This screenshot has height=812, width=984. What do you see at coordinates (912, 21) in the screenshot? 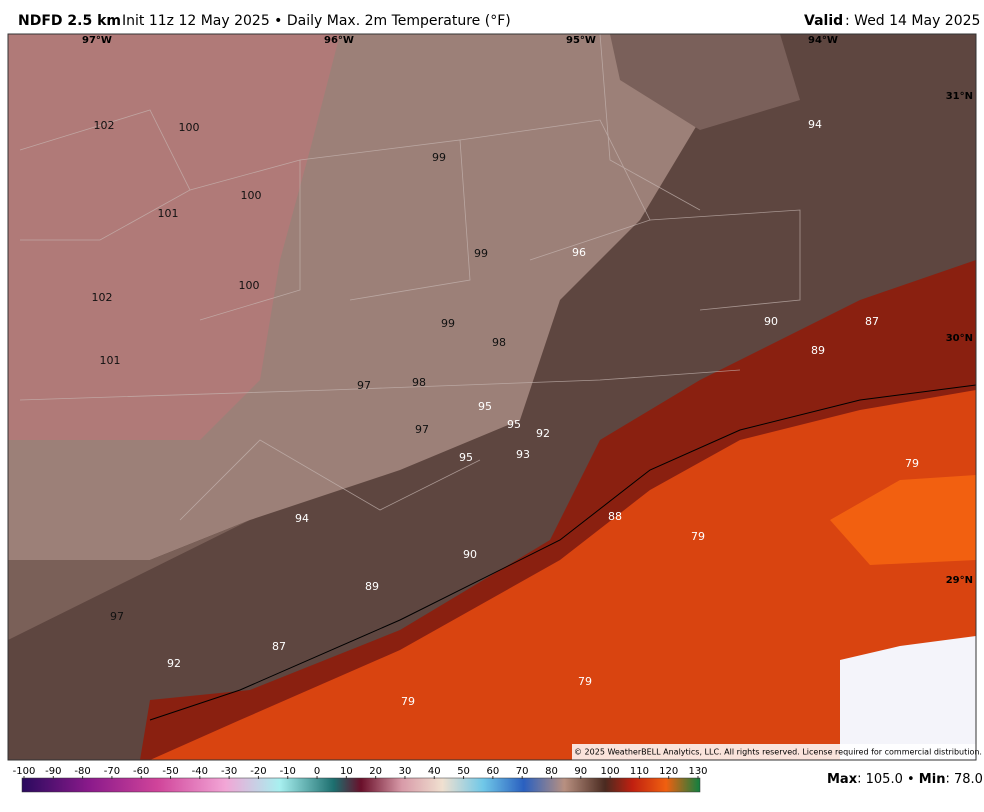
I see `valid-date: : Wed 14 May 2025` at bounding box center [912, 21].